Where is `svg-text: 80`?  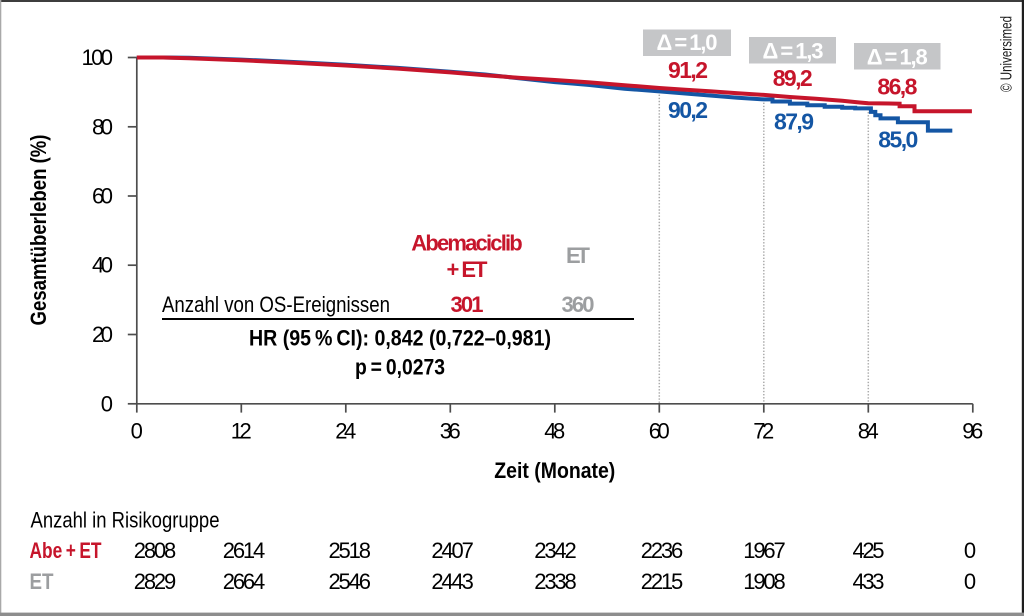 svg-text: 80 is located at coordinates (102, 126).